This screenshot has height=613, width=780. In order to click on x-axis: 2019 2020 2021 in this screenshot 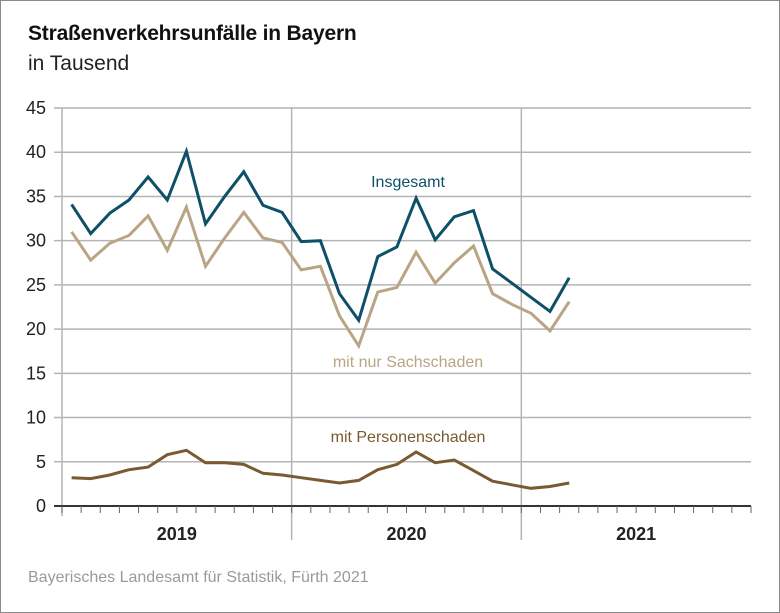, I will do `click(403, 524)`.